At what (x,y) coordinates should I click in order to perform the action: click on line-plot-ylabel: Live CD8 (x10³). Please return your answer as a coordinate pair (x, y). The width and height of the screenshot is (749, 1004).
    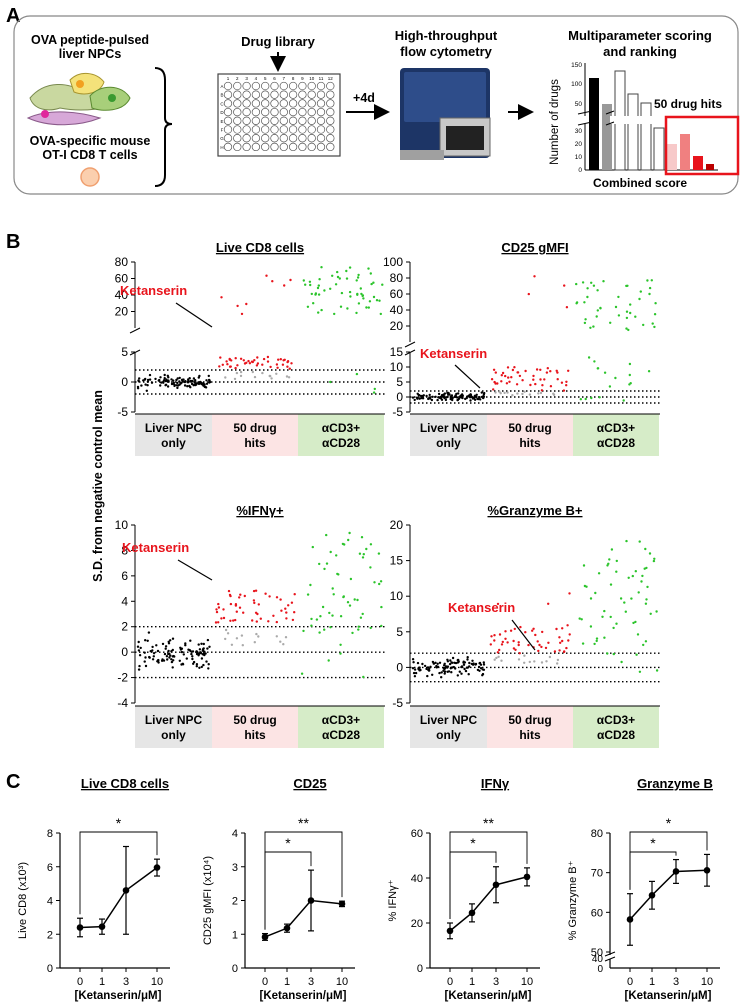
    Looking at the image, I should click on (23, 900).